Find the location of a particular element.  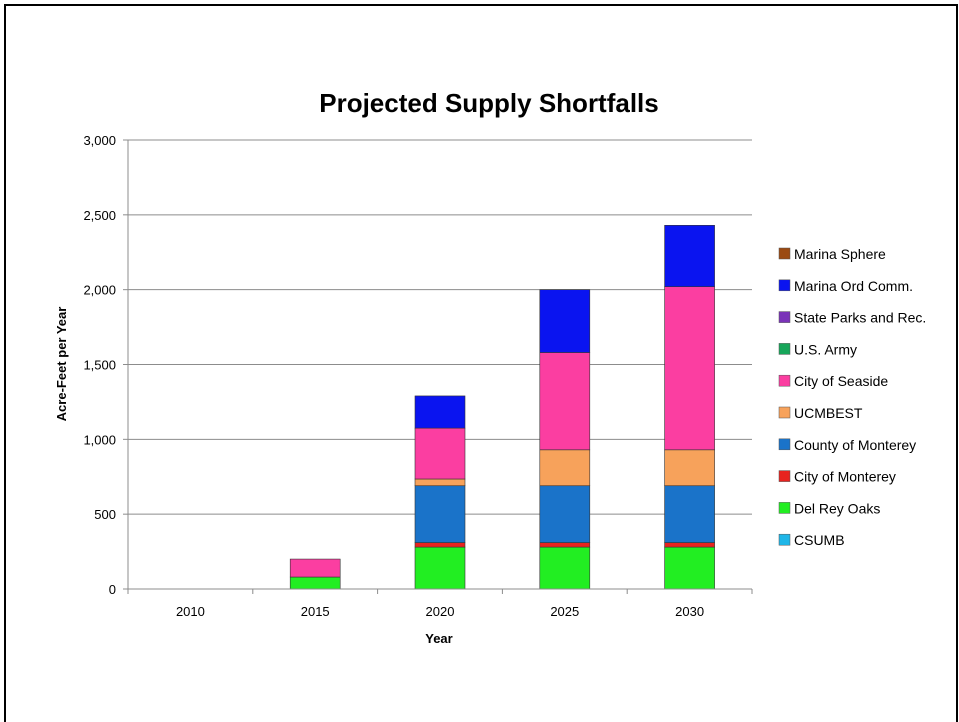

legend-label: UCMBEST is located at coordinates (828, 413).